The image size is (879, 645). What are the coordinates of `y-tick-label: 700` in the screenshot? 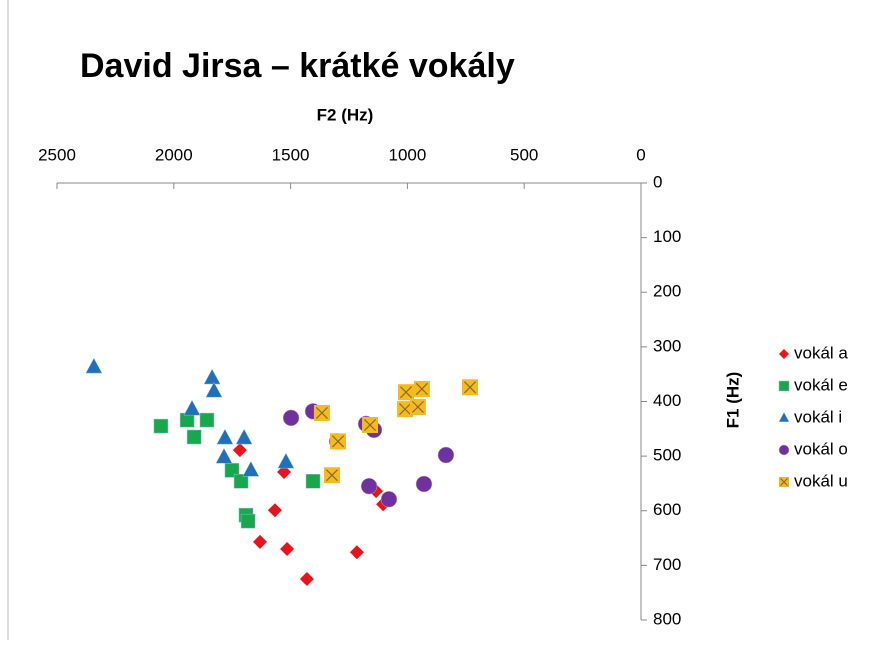 It's located at (667, 564).